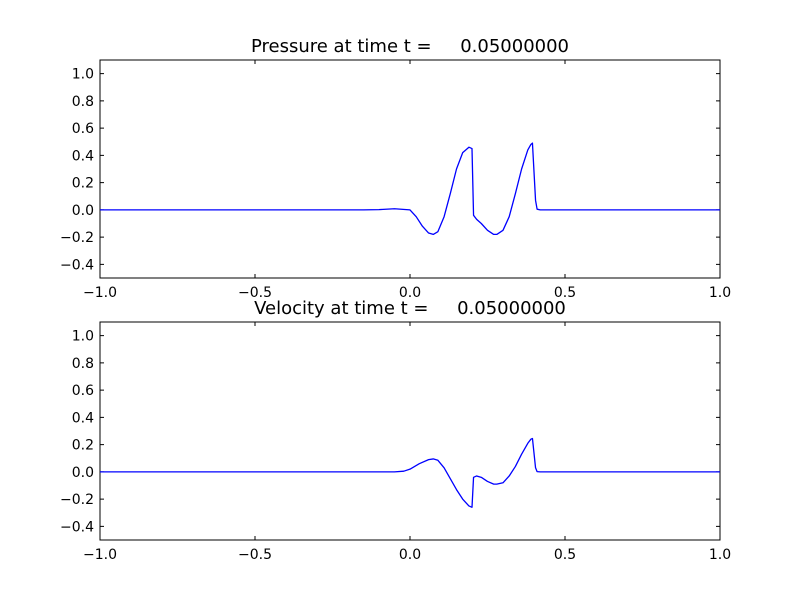 Image resolution: width=800 pixels, height=600 pixels. What do you see at coordinates (77, 500) in the screenshot?
I see `velocity-ytick-label: −0.2` at bounding box center [77, 500].